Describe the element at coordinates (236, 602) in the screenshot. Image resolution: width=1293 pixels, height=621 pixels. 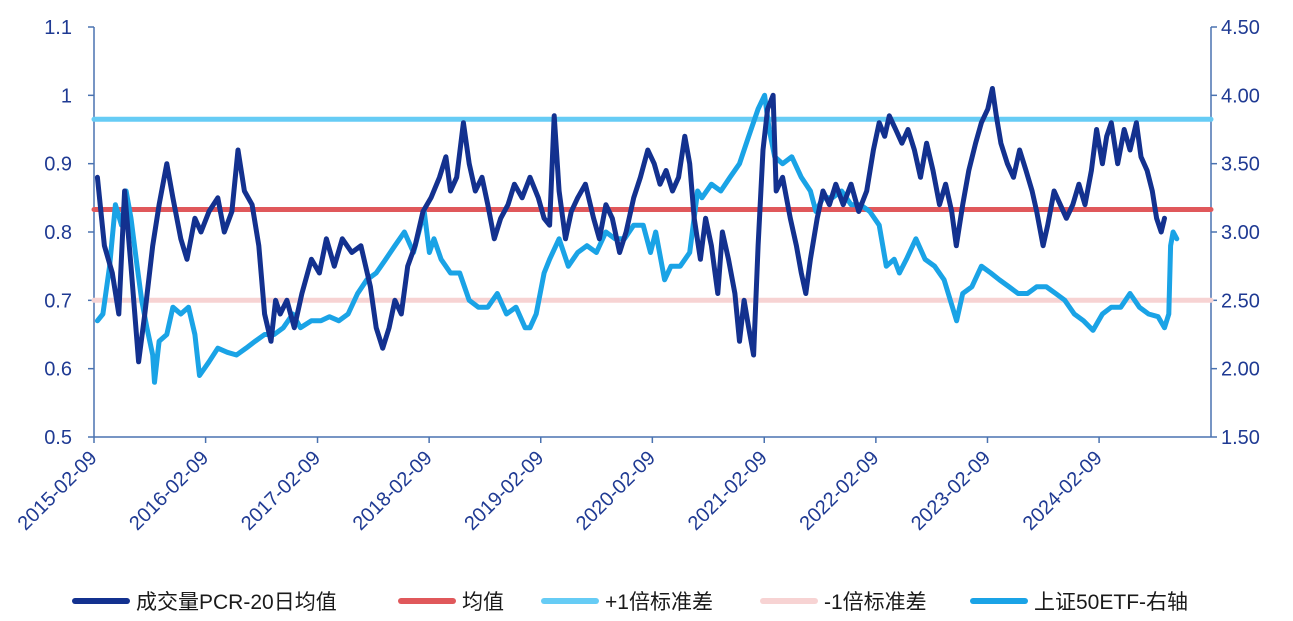
I see `legend-label: 成交量PCR-20日均值` at that location.